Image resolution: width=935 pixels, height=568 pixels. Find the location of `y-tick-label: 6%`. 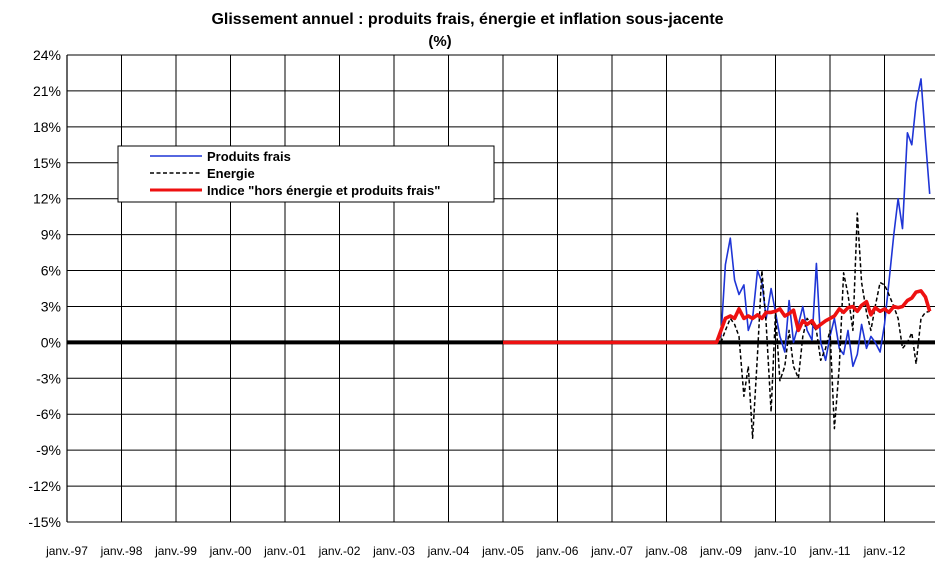

y-tick-label: 6% is located at coordinates (51, 271).